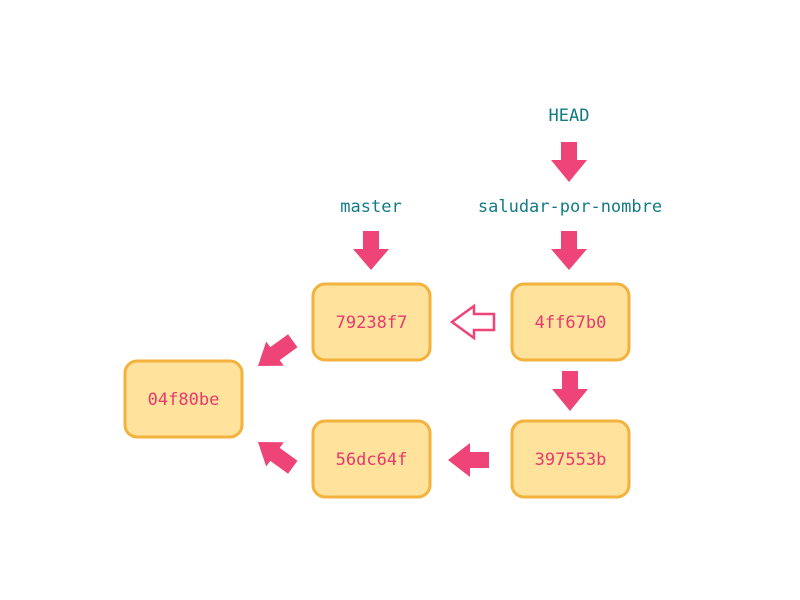 The width and height of the screenshot is (800, 600). I want to click on parent-arrow-397553b-to-56dc64f, so click(468, 460).